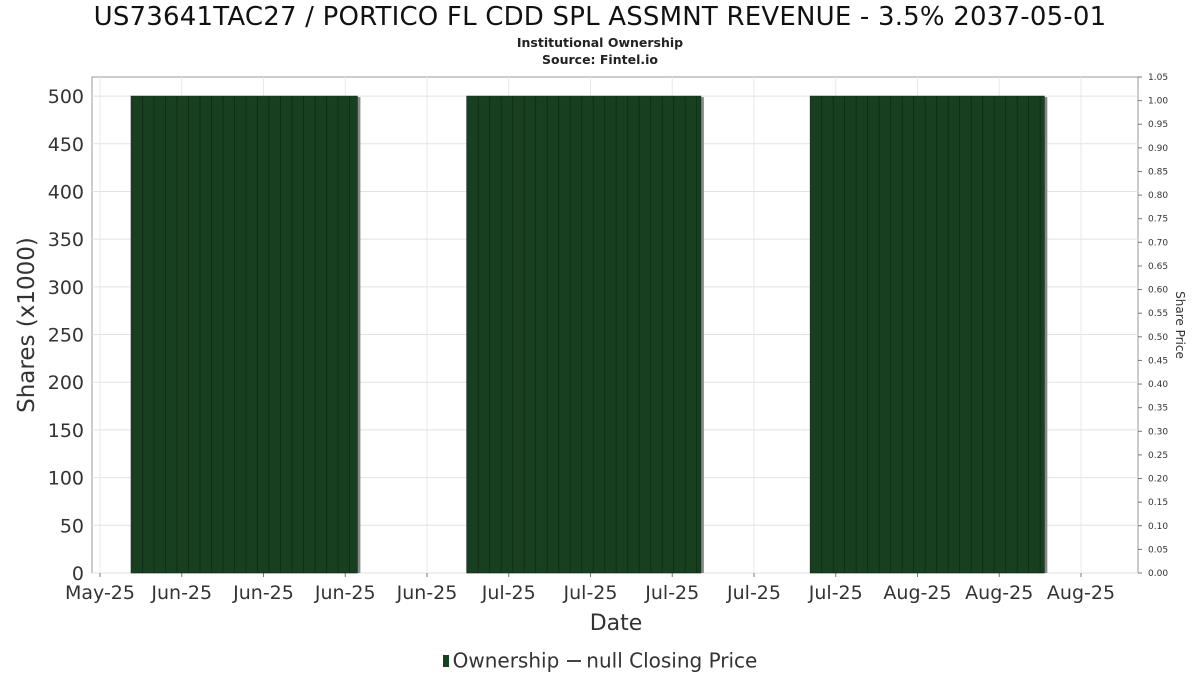 The image size is (1200, 675). What do you see at coordinates (1158, 432) in the screenshot?
I see `y2-tick-label: 0.30` at bounding box center [1158, 432].